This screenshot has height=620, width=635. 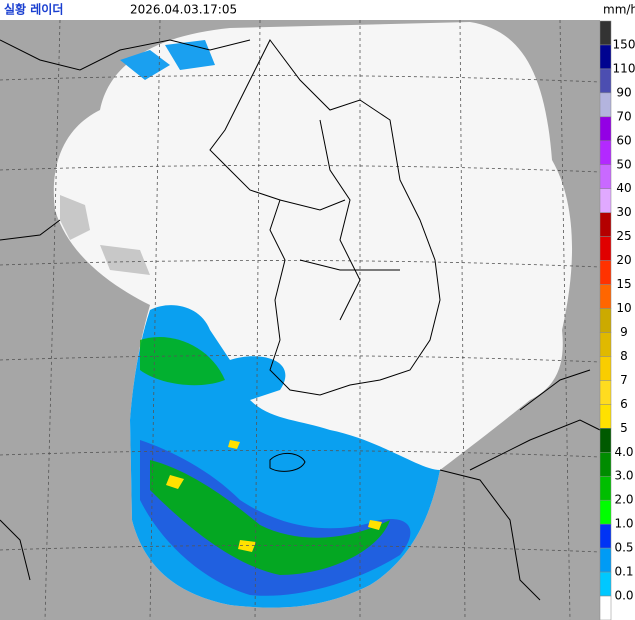 I want to click on legend-label: 7, so click(x=624, y=380).